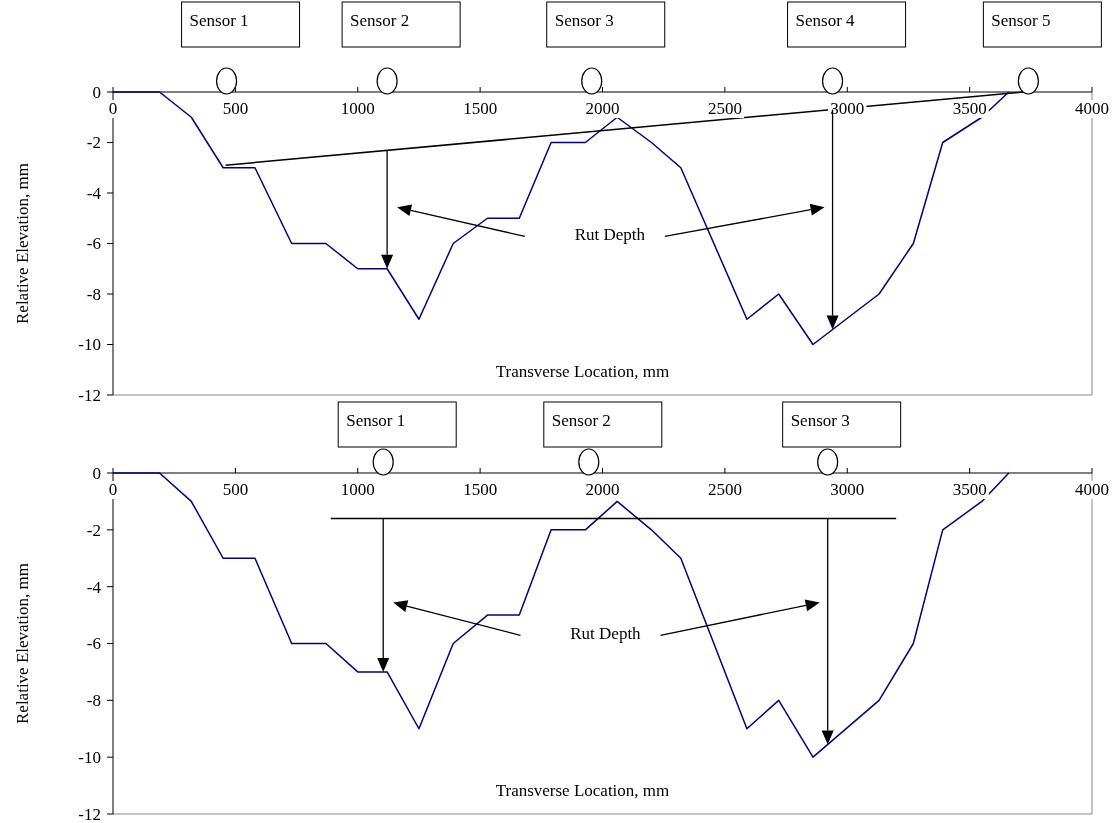  I want to click on text: Sensor 5, so click(1021, 20).